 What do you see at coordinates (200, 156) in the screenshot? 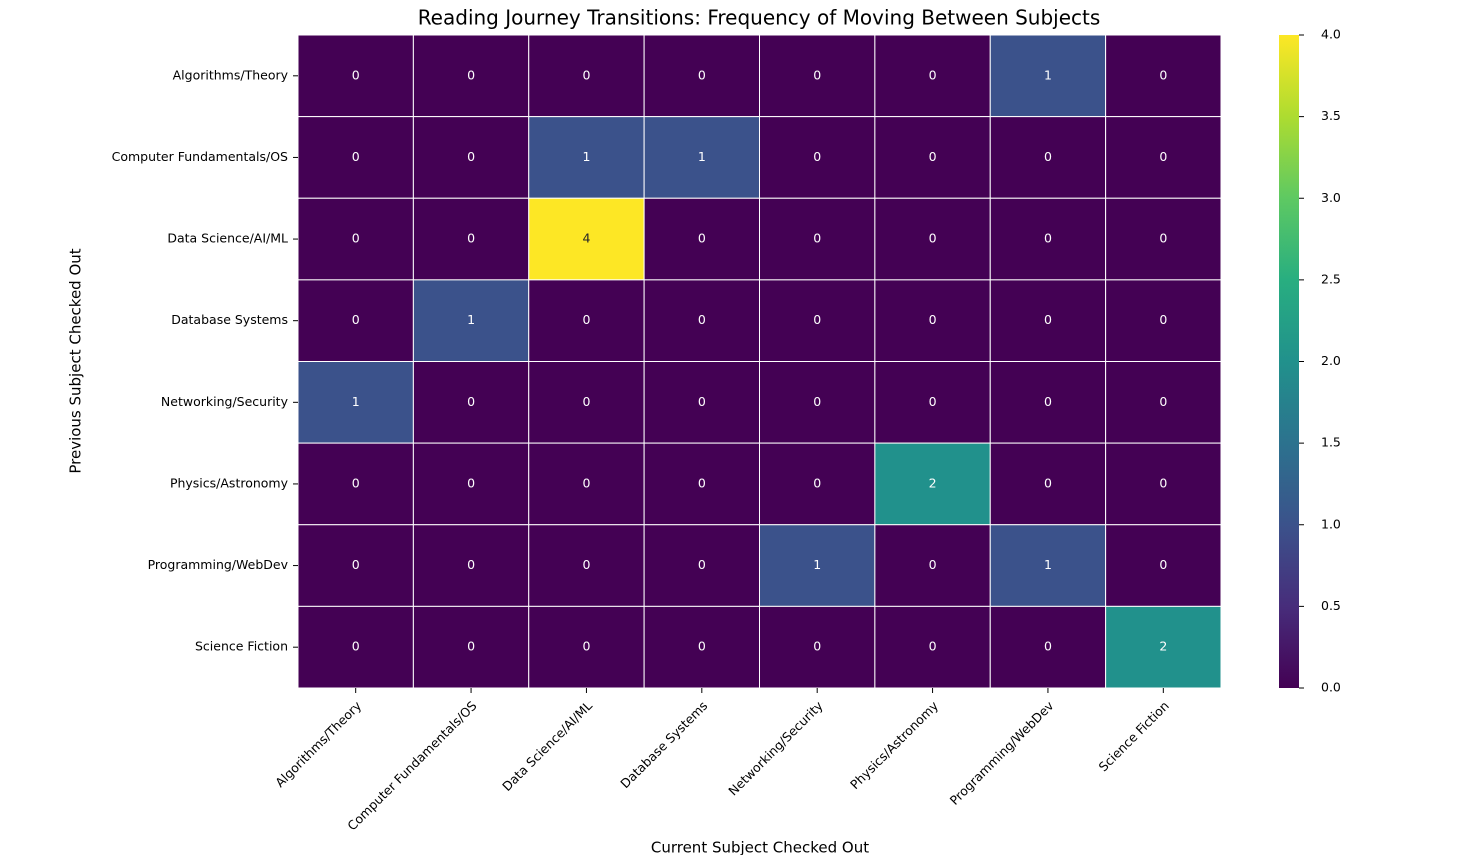
I see `y-tick-label: Computer Fundamentals/OS` at bounding box center [200, 156].